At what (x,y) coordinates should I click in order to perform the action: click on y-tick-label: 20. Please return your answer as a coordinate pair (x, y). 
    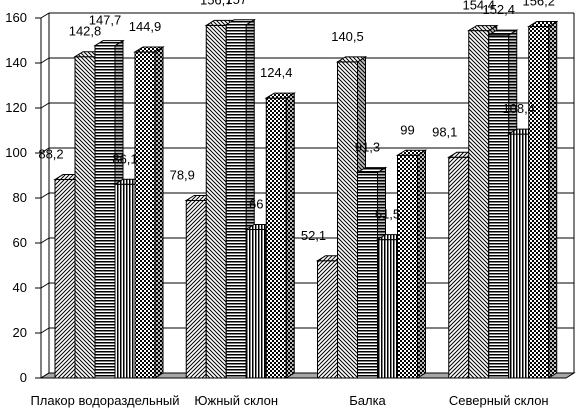
    Looking at the image, I should click on (20, 332).